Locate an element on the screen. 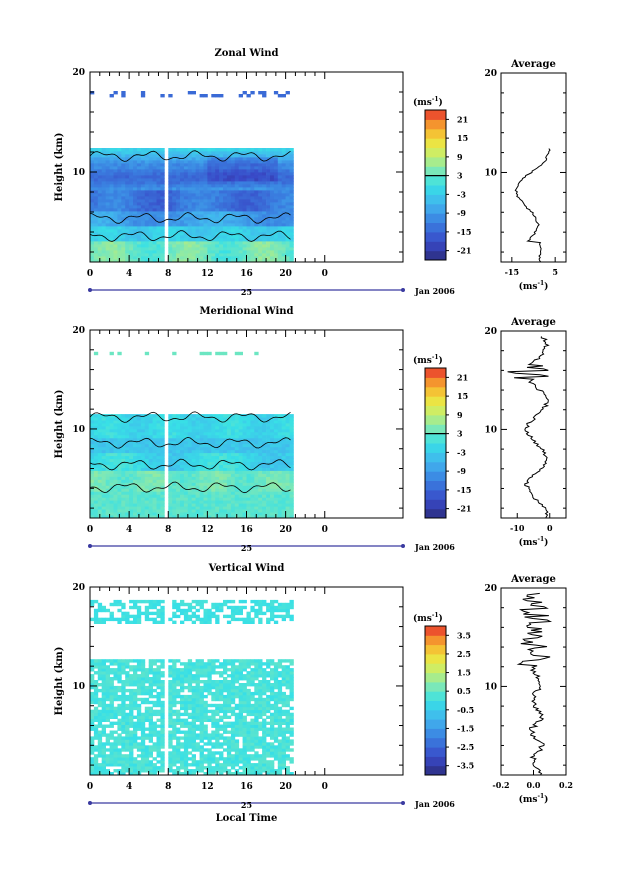 The height and width of the screenshot is (873, 624). colorbar-tick-label: -1.5 is located at coordinates (465, 728).